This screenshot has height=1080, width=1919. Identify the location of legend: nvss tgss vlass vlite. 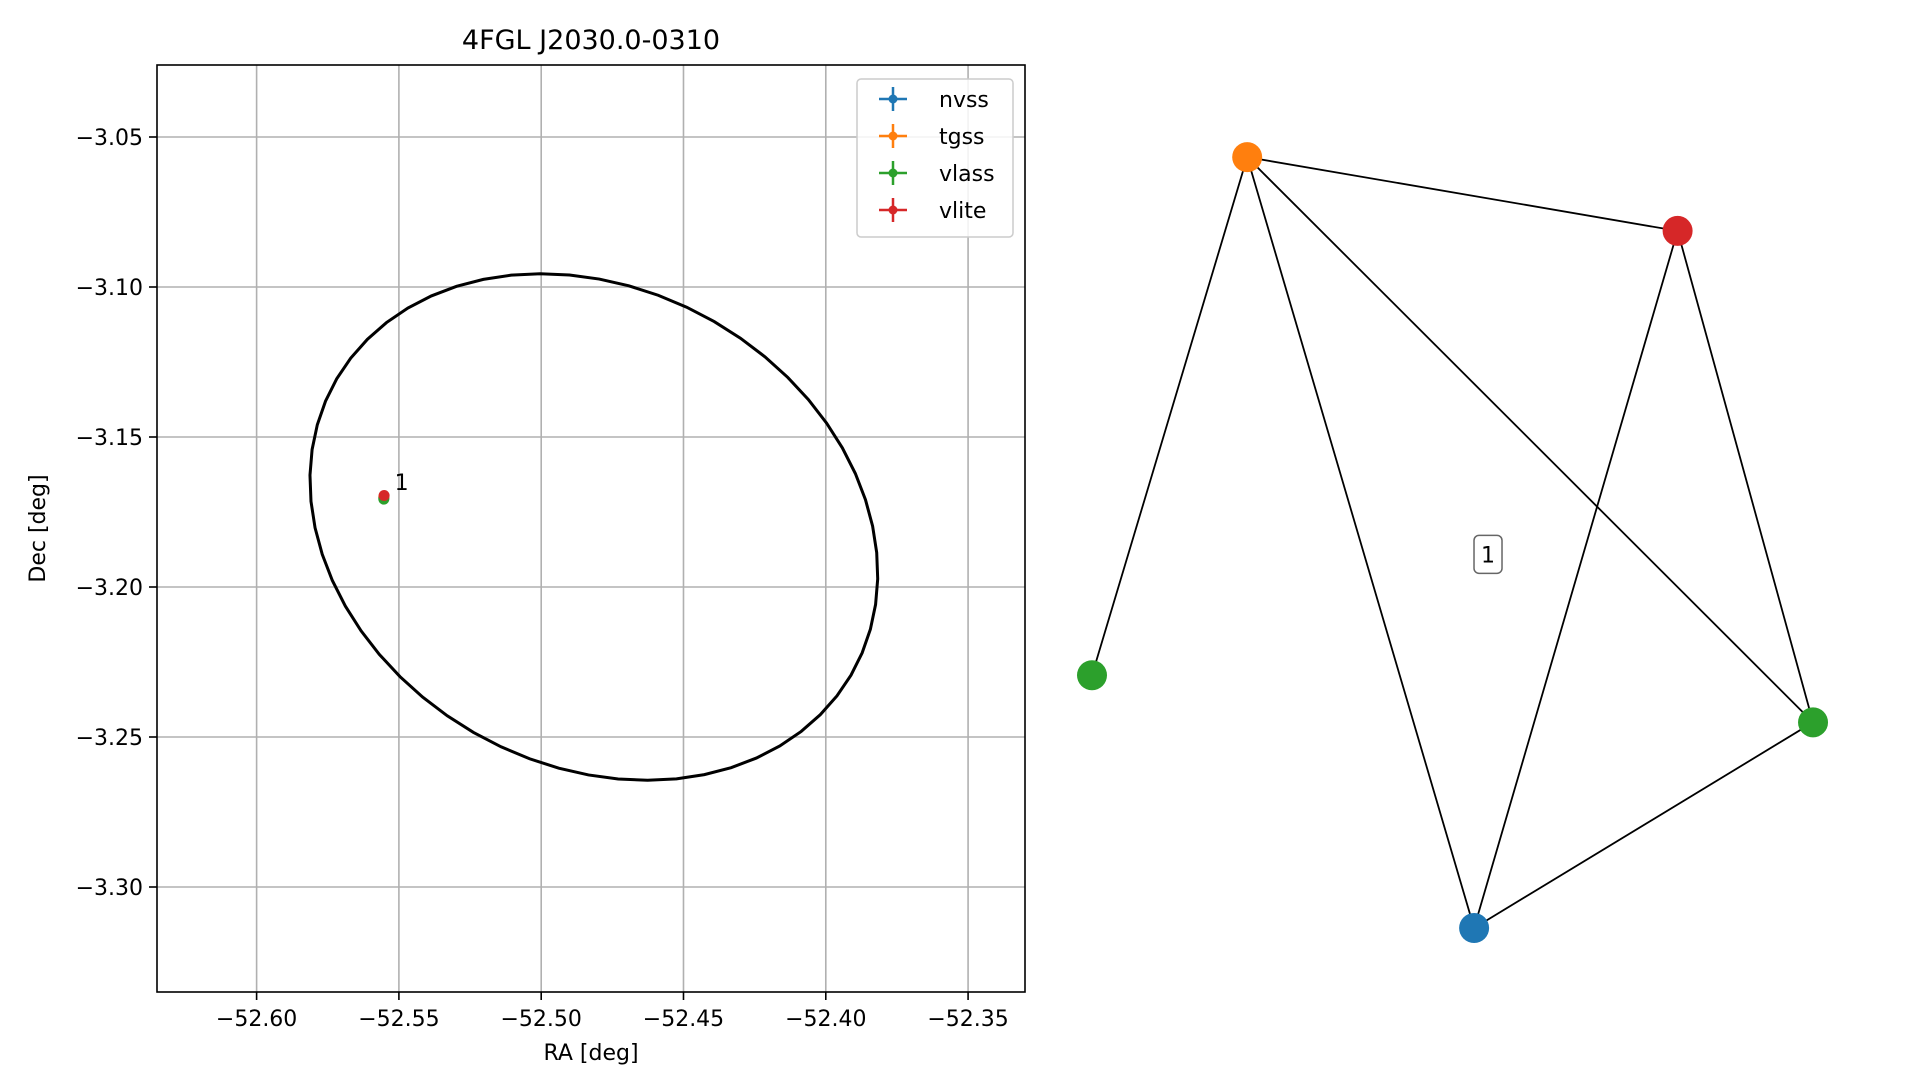
(935, 158).